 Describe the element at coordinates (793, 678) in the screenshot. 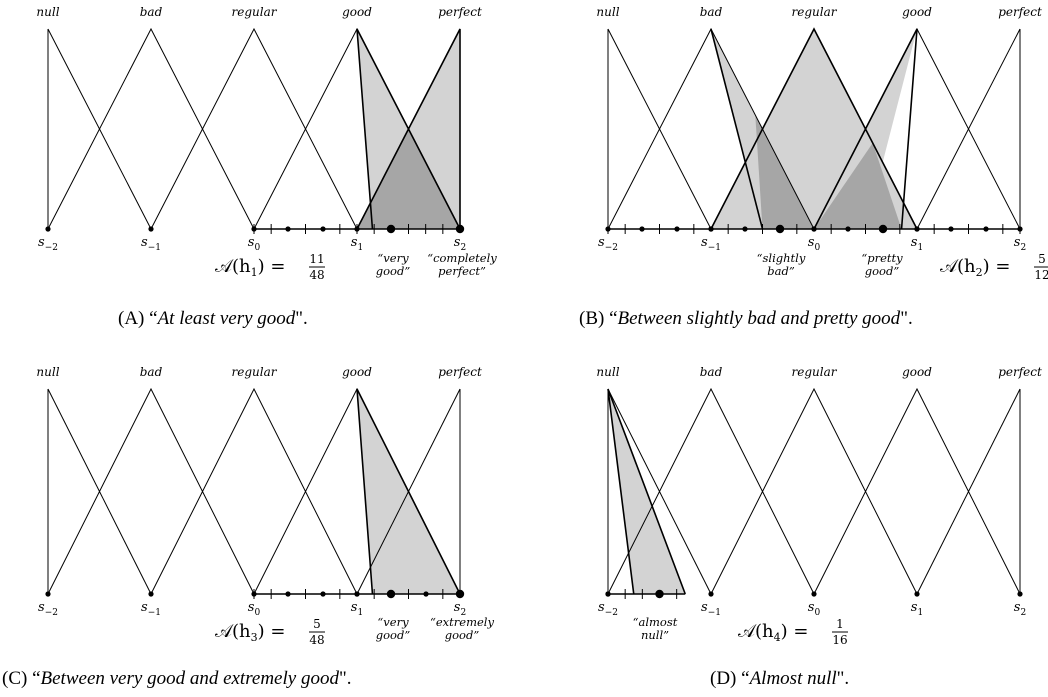

I see `caption-text: Almost null` at that location.